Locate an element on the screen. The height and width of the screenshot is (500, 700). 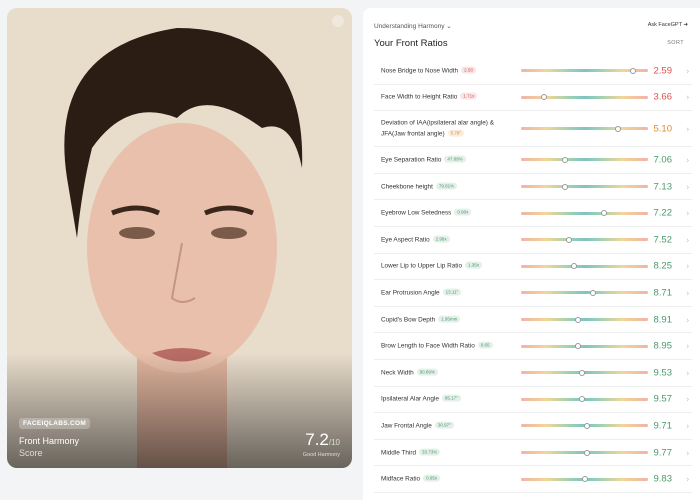
sort-button: SORT is located at coordinates (675, 43).